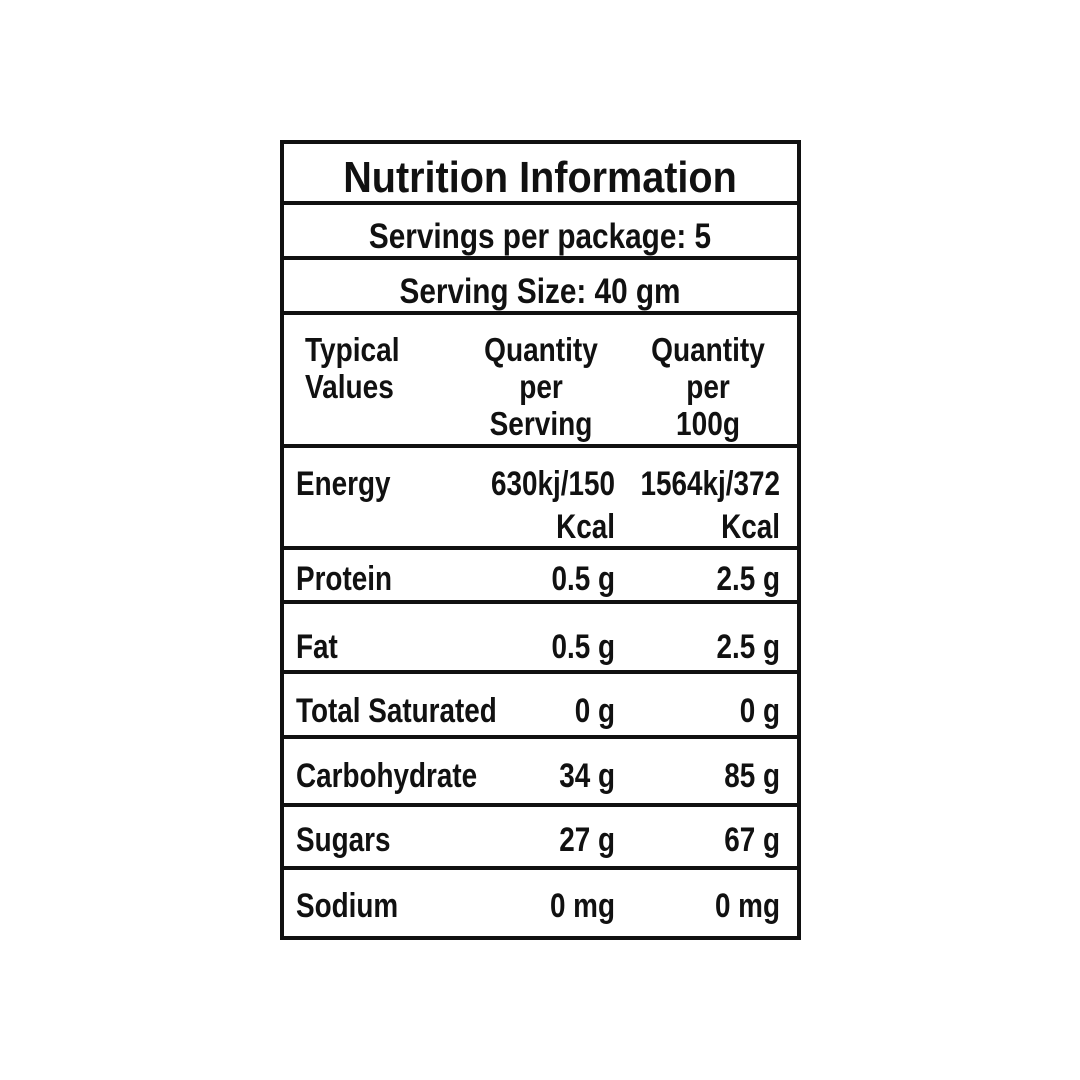 The height and width of the screenshot is (1080, 1080). I want to click on nutrient-value: 630kj/150, so click(553, 483).